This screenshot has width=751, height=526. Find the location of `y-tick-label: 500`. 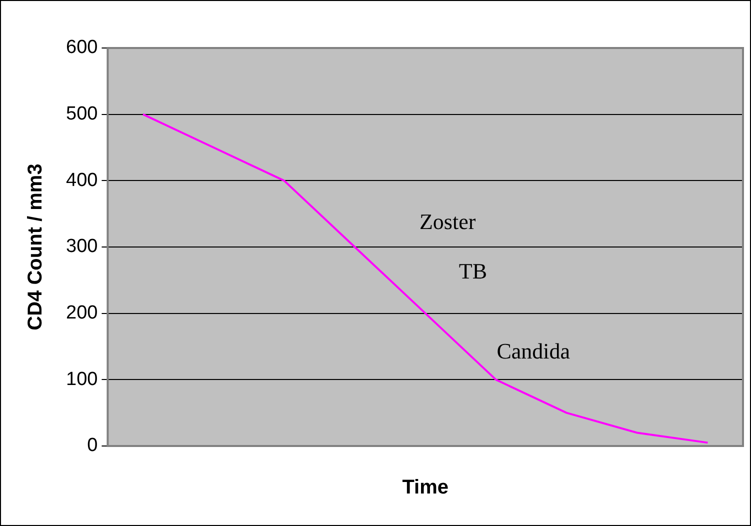

y-tick-label: 500 is located at coordinates (82, 114).